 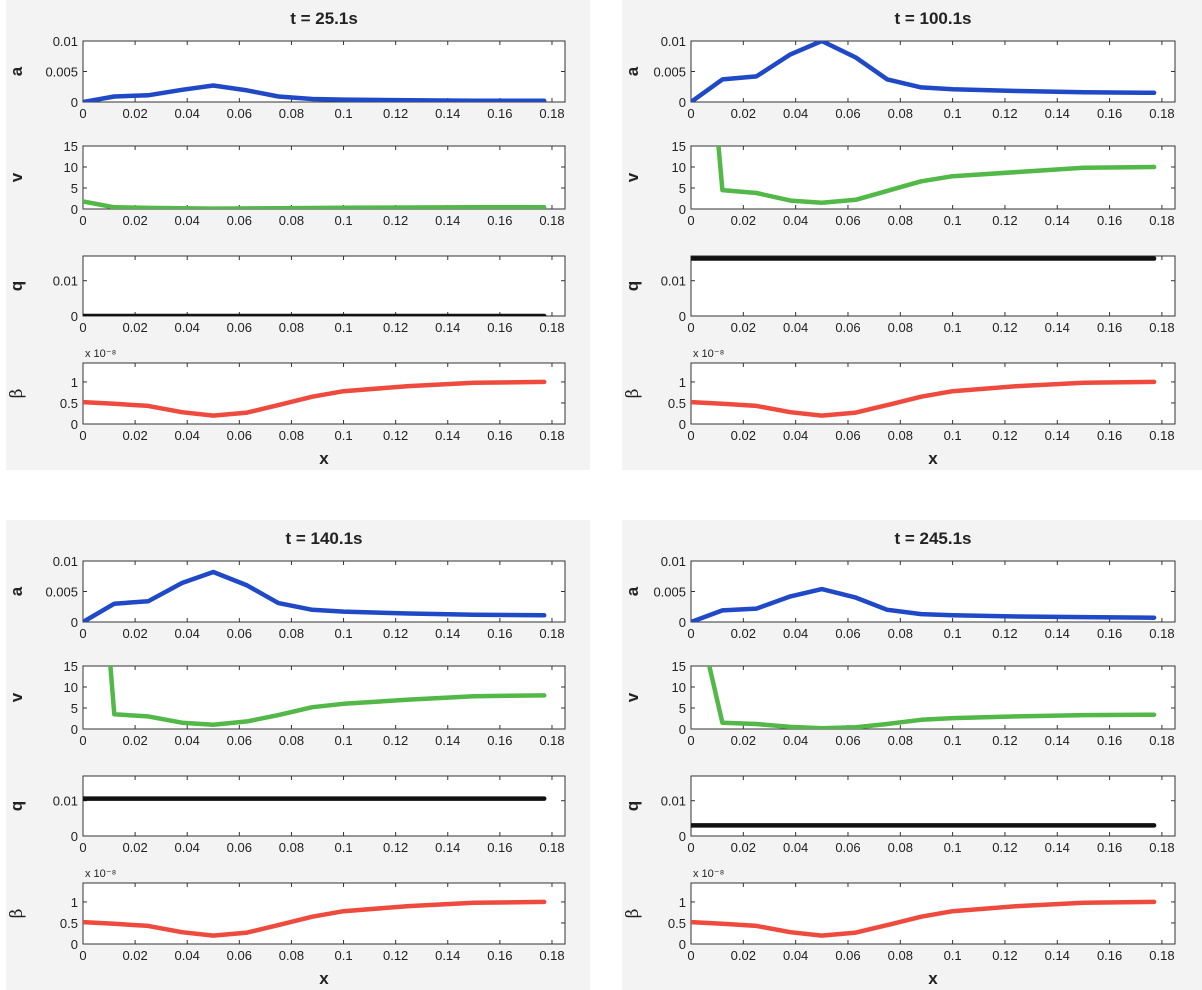 What do you see at coordinates (100, 874) in the screenshot?
I see `y-exponent-label: x 10⁻⁸` at bounding box center [100, 874].